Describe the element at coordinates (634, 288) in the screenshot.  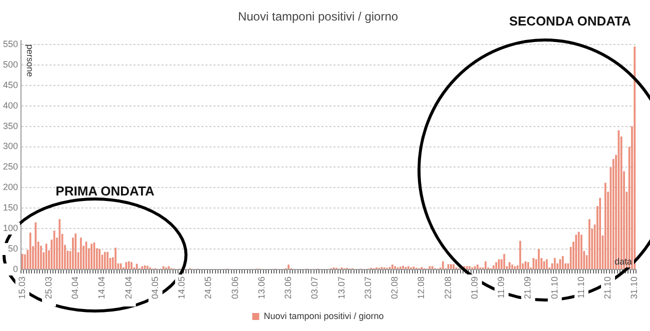
I see `x-tick-label: 31.10` at that location.